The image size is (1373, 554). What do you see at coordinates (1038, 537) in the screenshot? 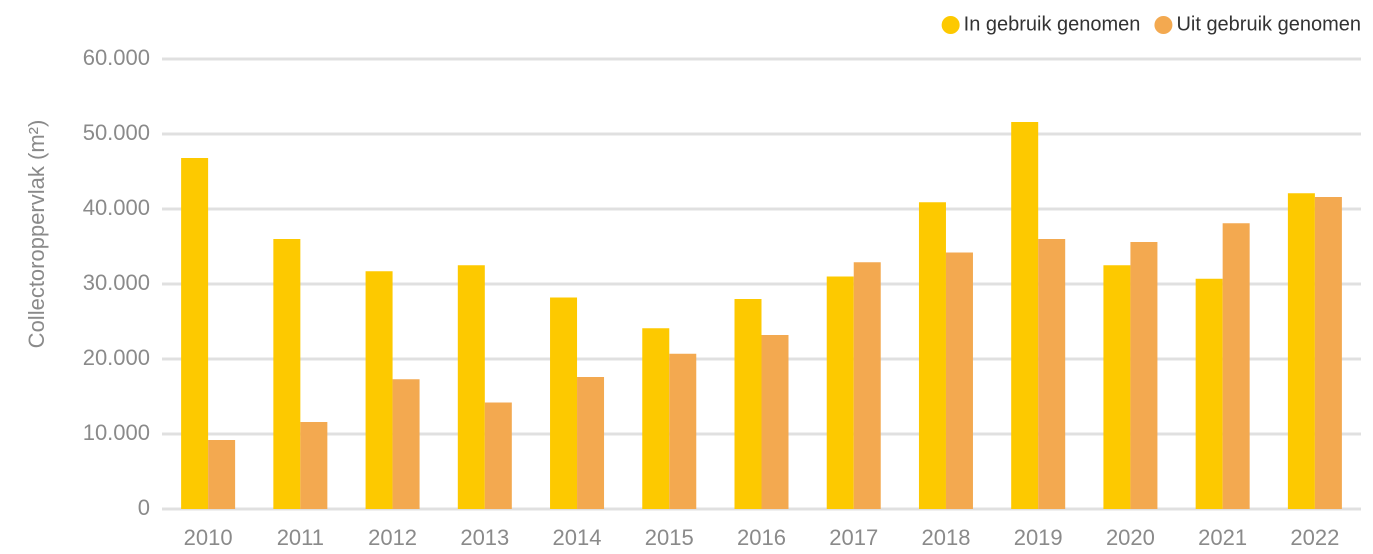
I see `x-tick-label: 2019` at bounding box center [1038, 537].